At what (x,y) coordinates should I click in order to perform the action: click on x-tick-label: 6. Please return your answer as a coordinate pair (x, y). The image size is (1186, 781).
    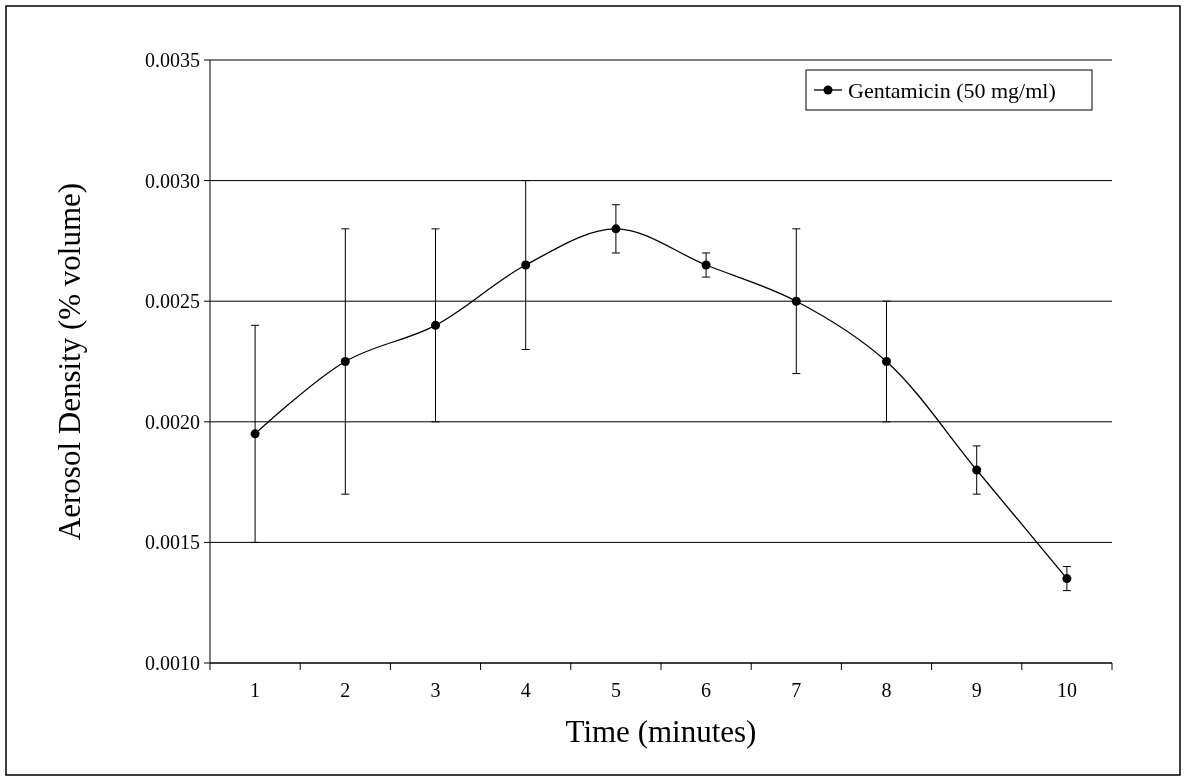
    Looking at the image, I should click on (706, 690).